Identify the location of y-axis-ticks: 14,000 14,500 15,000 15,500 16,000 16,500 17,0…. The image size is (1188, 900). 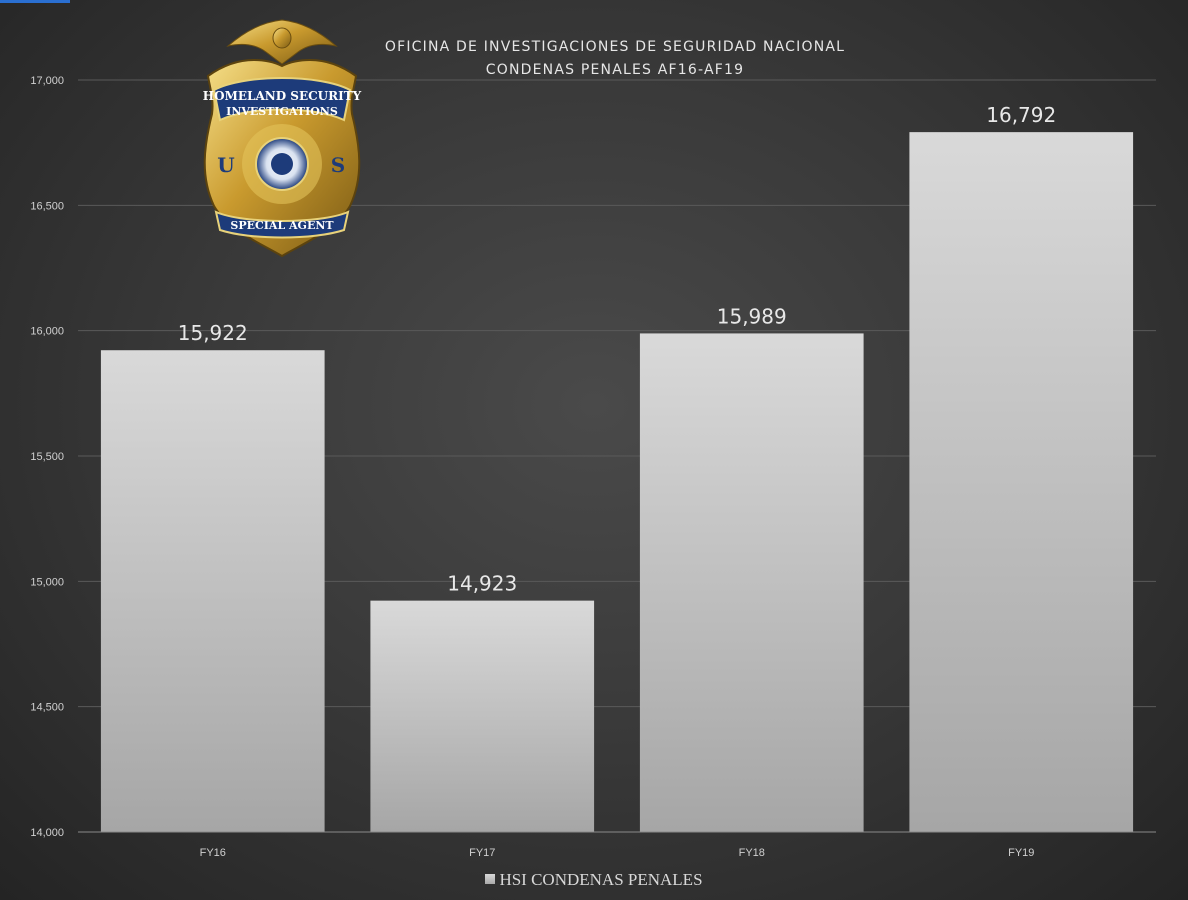
(47, 457).